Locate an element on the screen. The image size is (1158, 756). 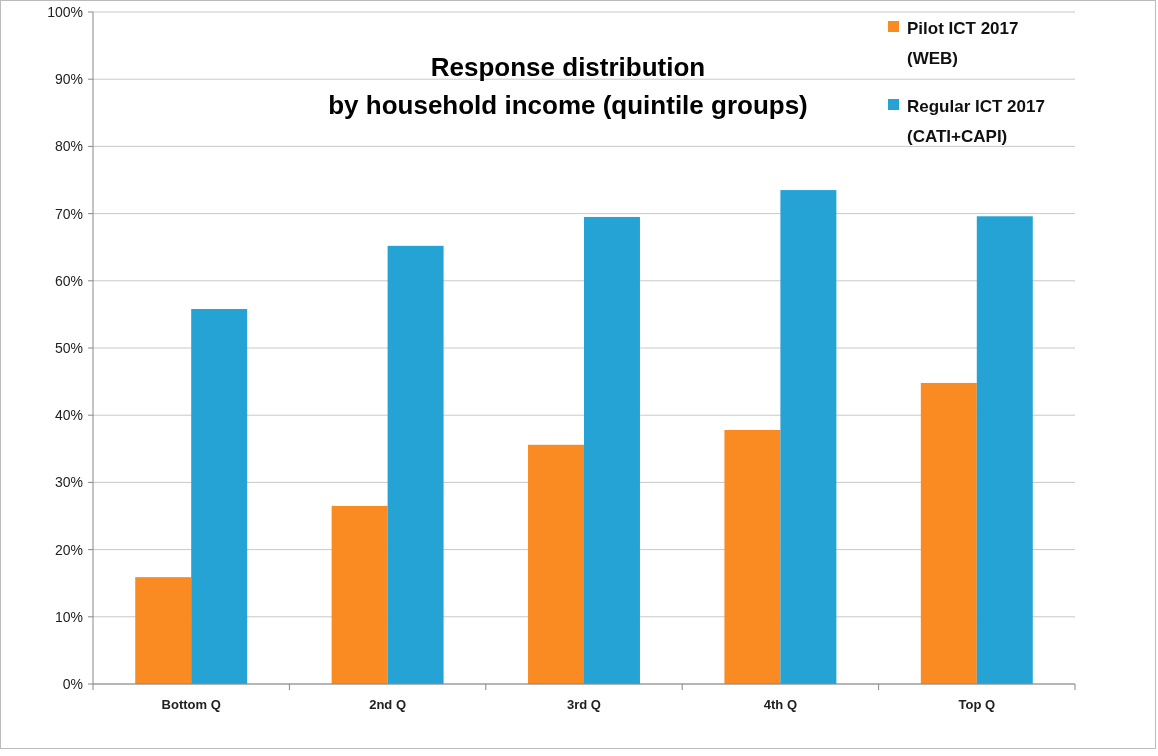
y-tick-label: 90% is located at coordinates (68, 79).